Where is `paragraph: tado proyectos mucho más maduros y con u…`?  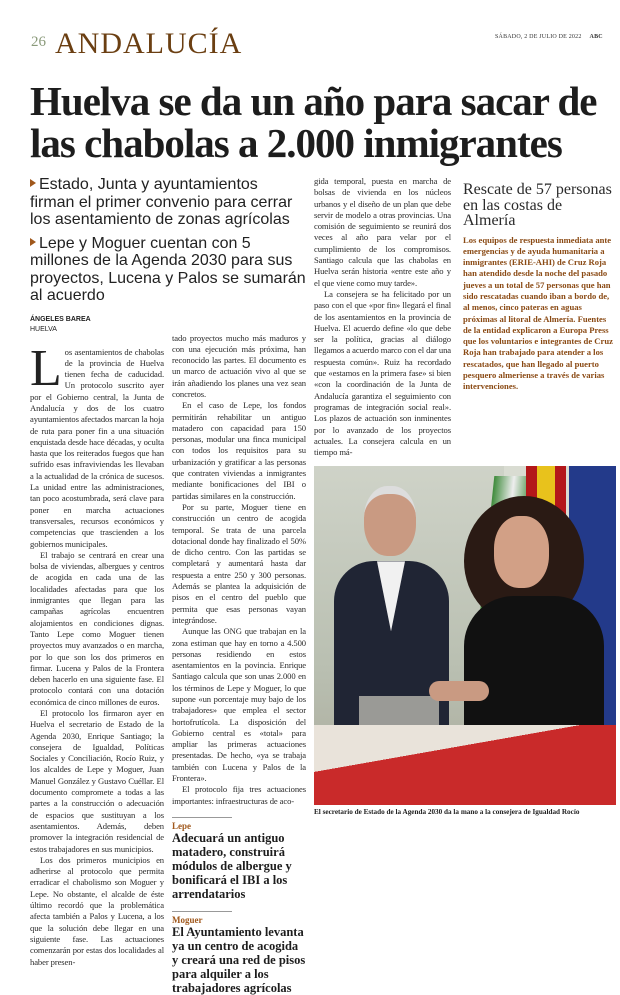 paragraph: tado proyectos mucho más maduros y con u… is located at coordinates (239, 365).